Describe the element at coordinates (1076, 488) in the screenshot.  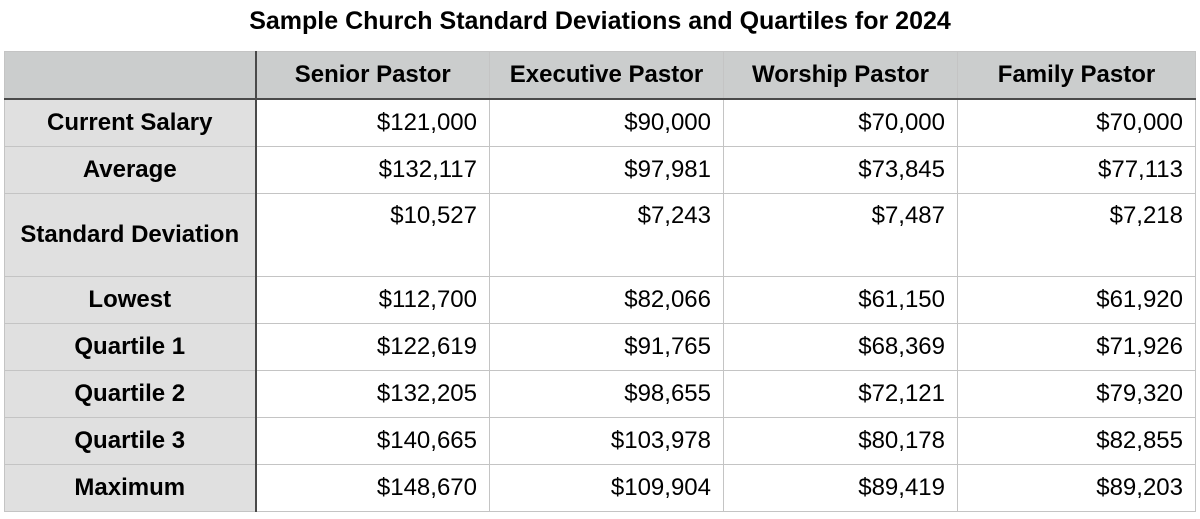
I see `table-cell: $89,203` at that location.